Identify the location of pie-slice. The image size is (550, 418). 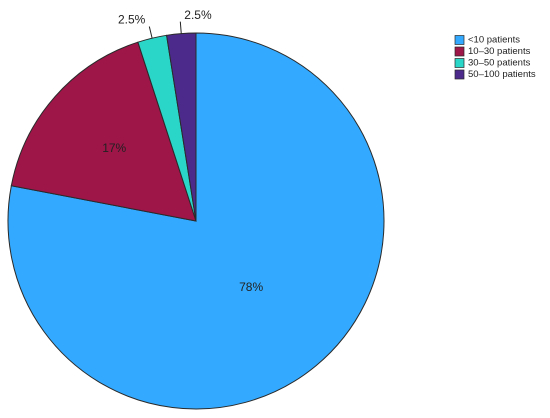
(103, 131).